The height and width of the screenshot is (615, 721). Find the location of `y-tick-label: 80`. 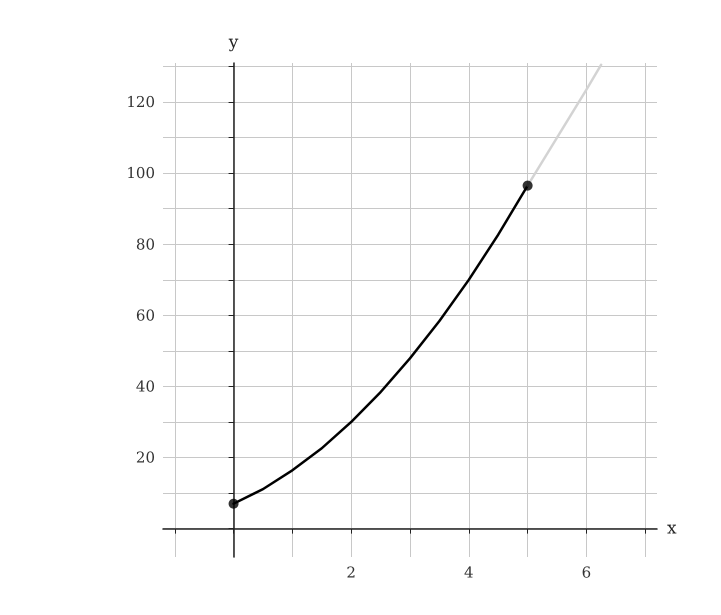

y-tick-label: 80 is located at coordinates (145, 244).